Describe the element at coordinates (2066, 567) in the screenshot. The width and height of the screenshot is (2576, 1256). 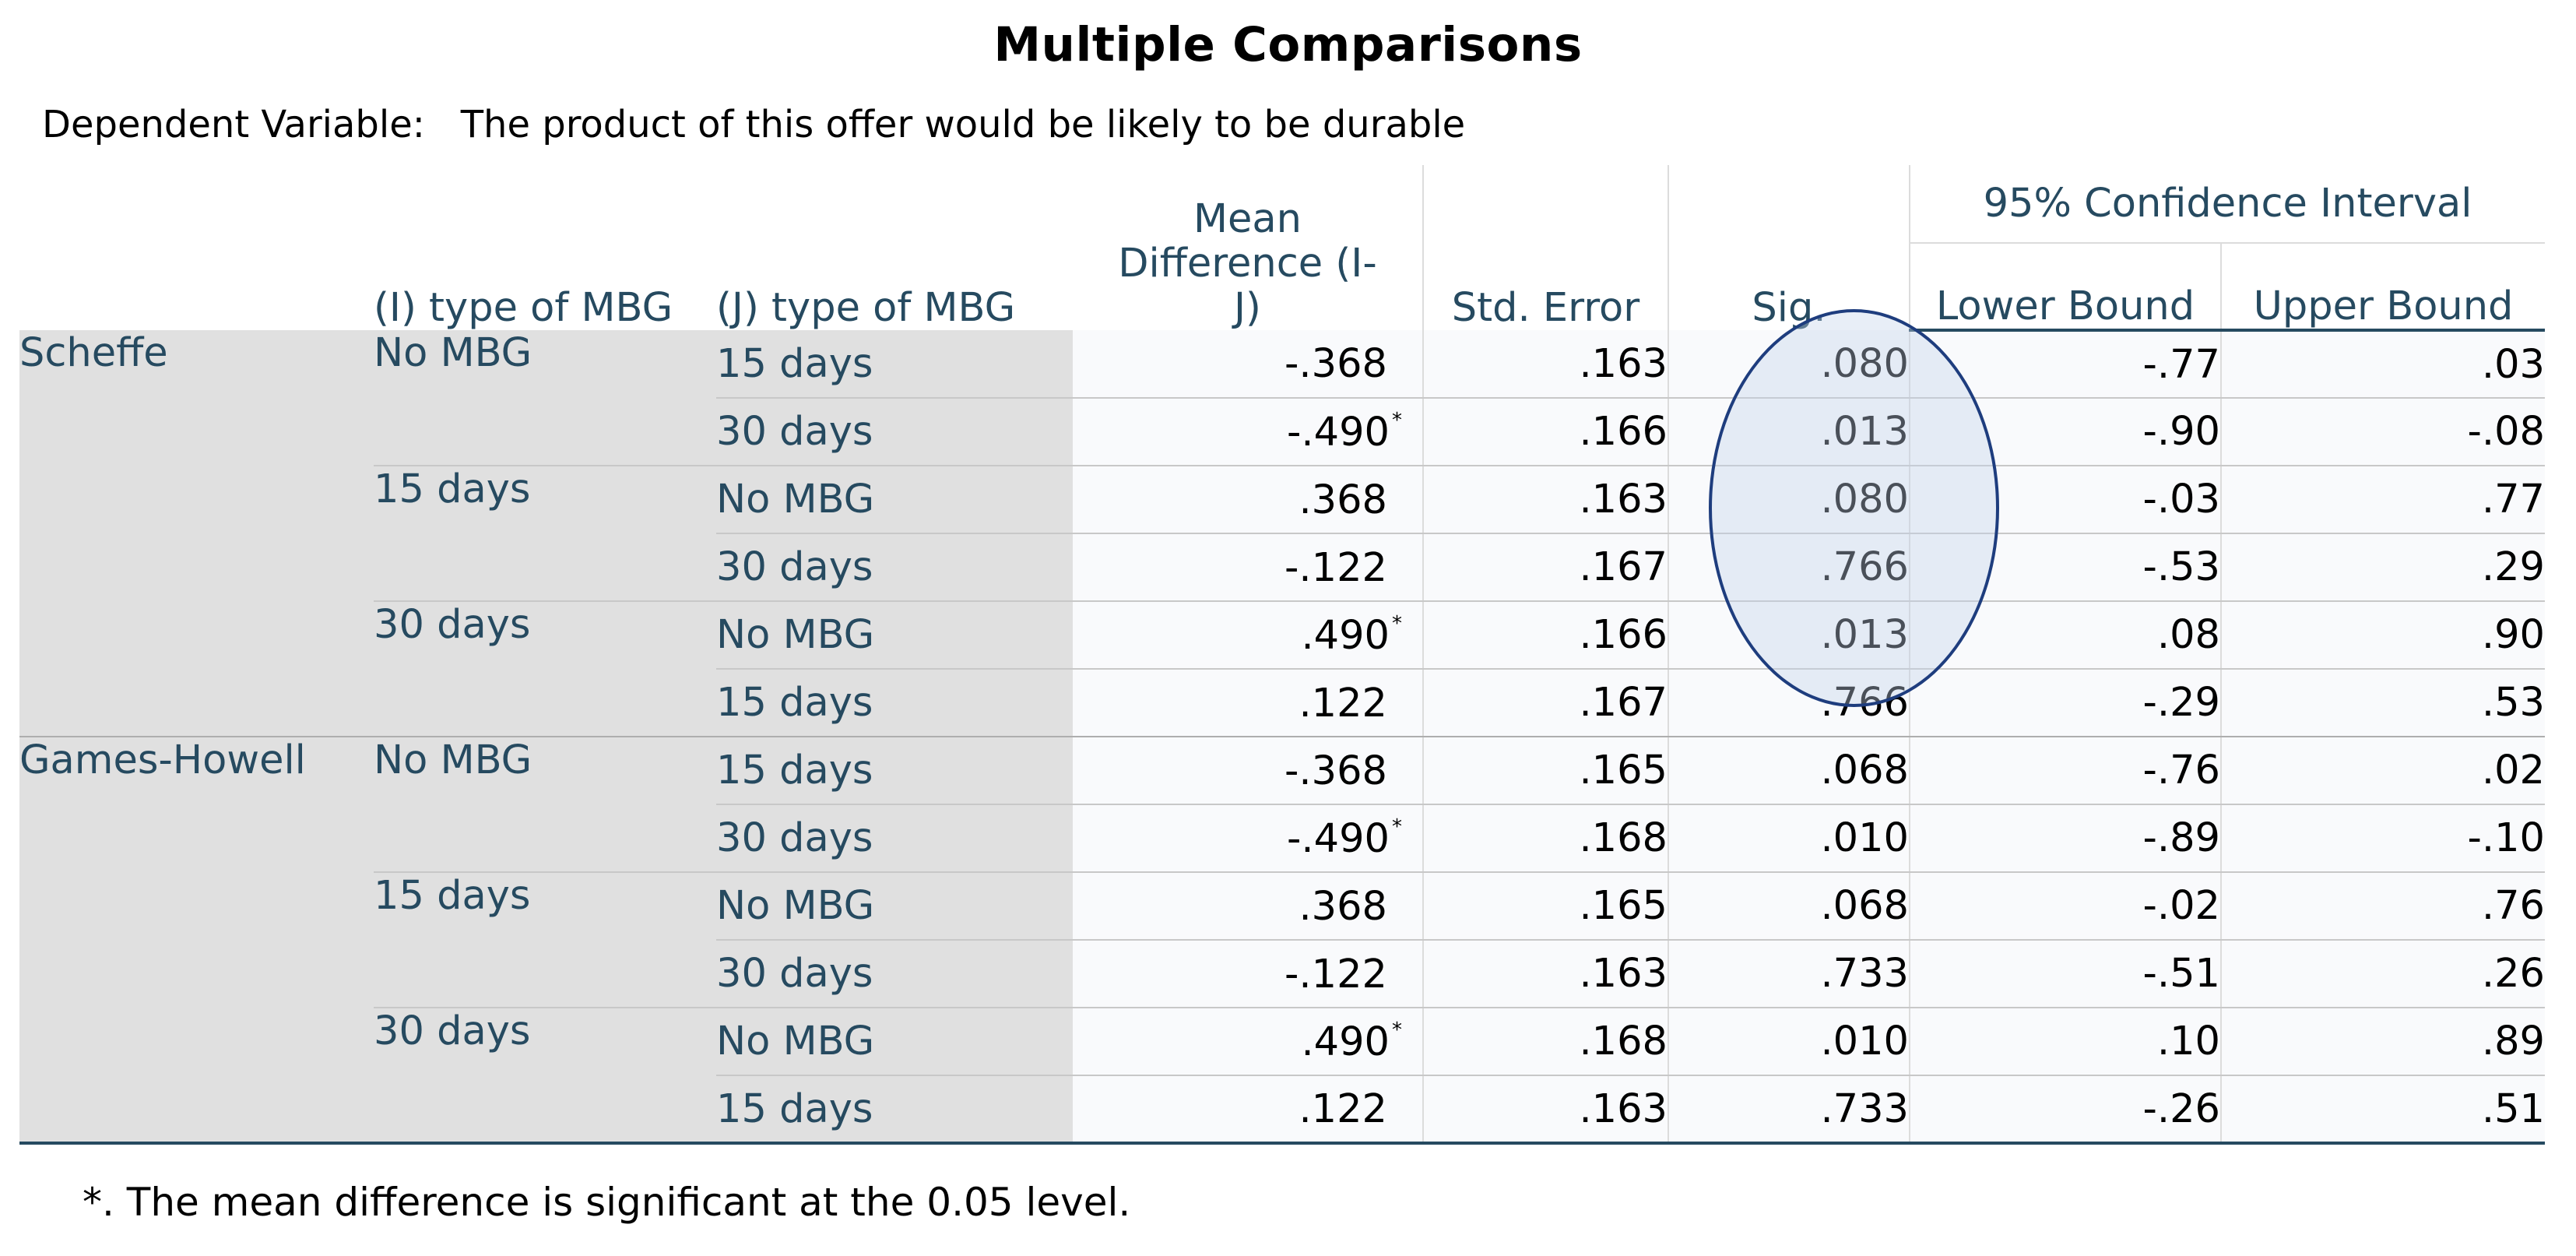
I see `lower-bound-cell: -.53` at that location.